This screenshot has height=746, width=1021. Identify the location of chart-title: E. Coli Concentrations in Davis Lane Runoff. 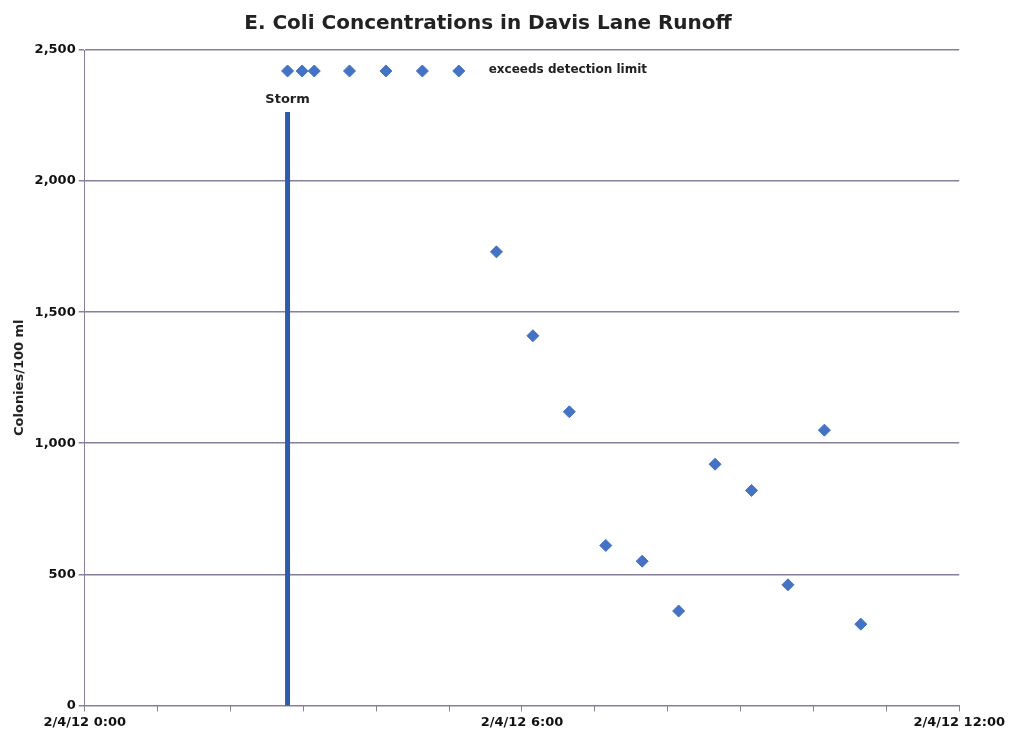
(488, 22).